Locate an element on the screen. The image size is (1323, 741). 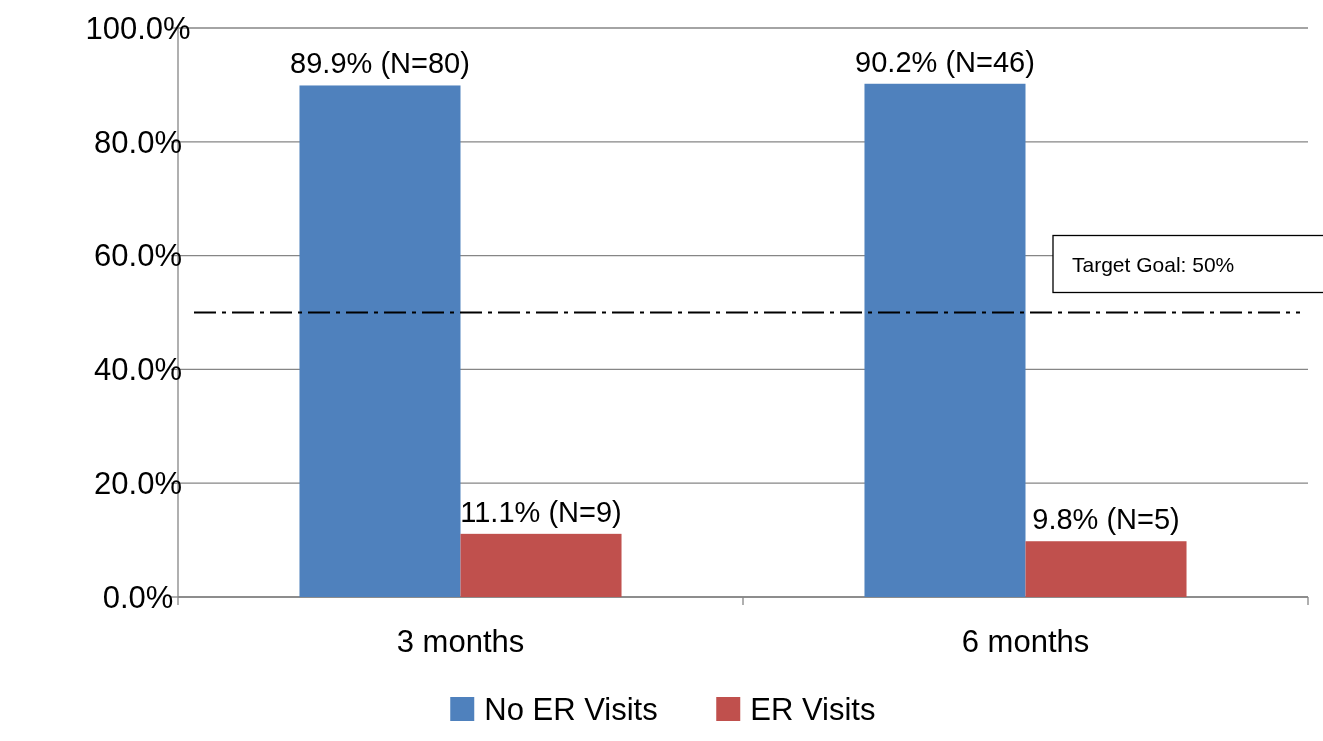
y-tick-label: 20.0% is located at coordinates (138, 484).